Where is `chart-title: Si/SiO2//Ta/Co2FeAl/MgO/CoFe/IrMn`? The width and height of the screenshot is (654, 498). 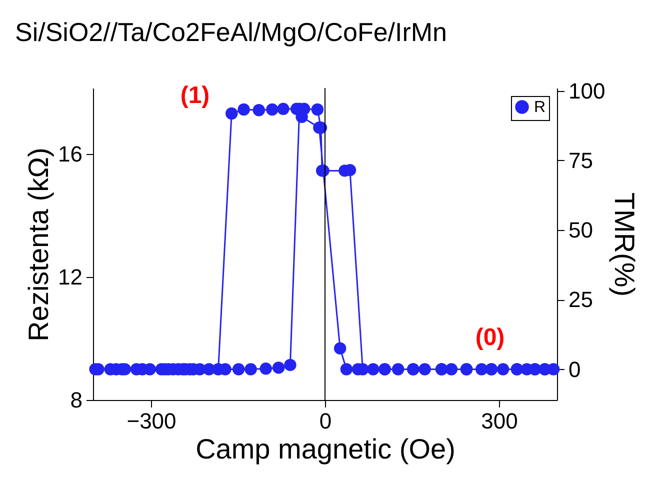
chart-title: Si/SiO2//Ta/Co2FeAl/MgO/CoFe/IrMn is located at coordinates (231, 32).